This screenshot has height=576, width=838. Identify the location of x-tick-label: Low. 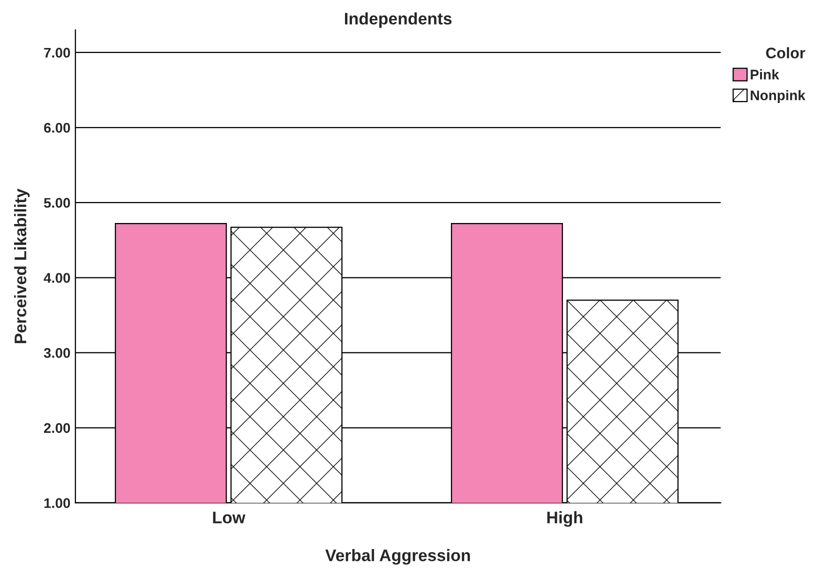
(229, 518).